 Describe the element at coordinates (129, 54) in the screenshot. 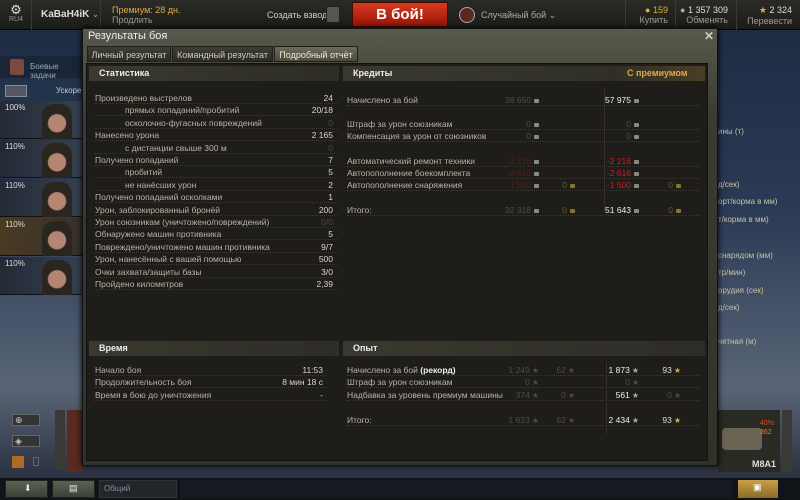

I see `tab-personal-result: Личный результат` at that location.